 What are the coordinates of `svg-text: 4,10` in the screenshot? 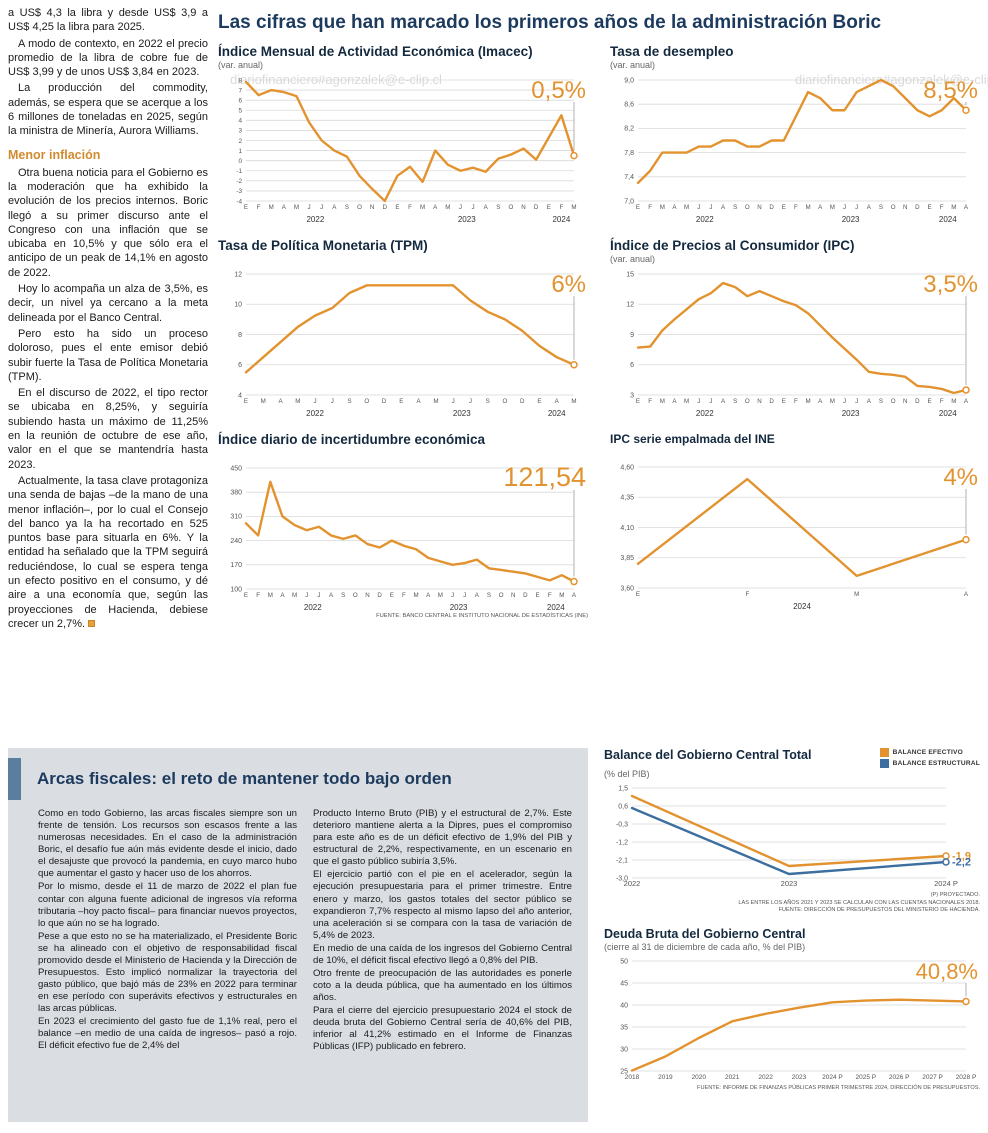 It's located at (627, 528).